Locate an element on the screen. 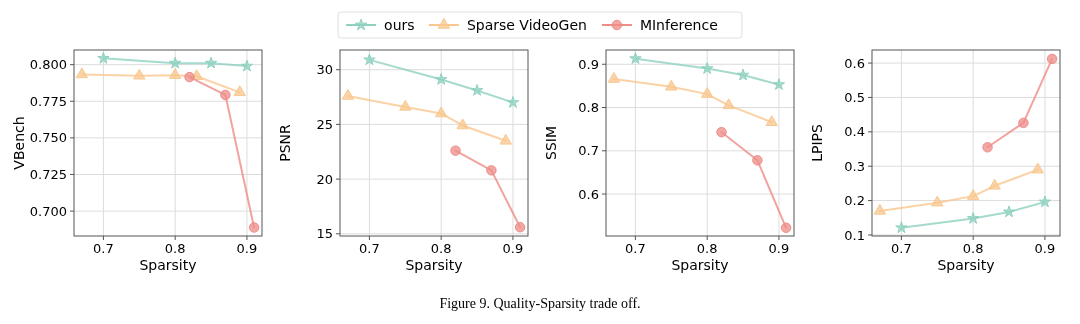 This screenshot has height=324, width=1080. y-tick-label: 0.1 is located at coordinates (854, 235).